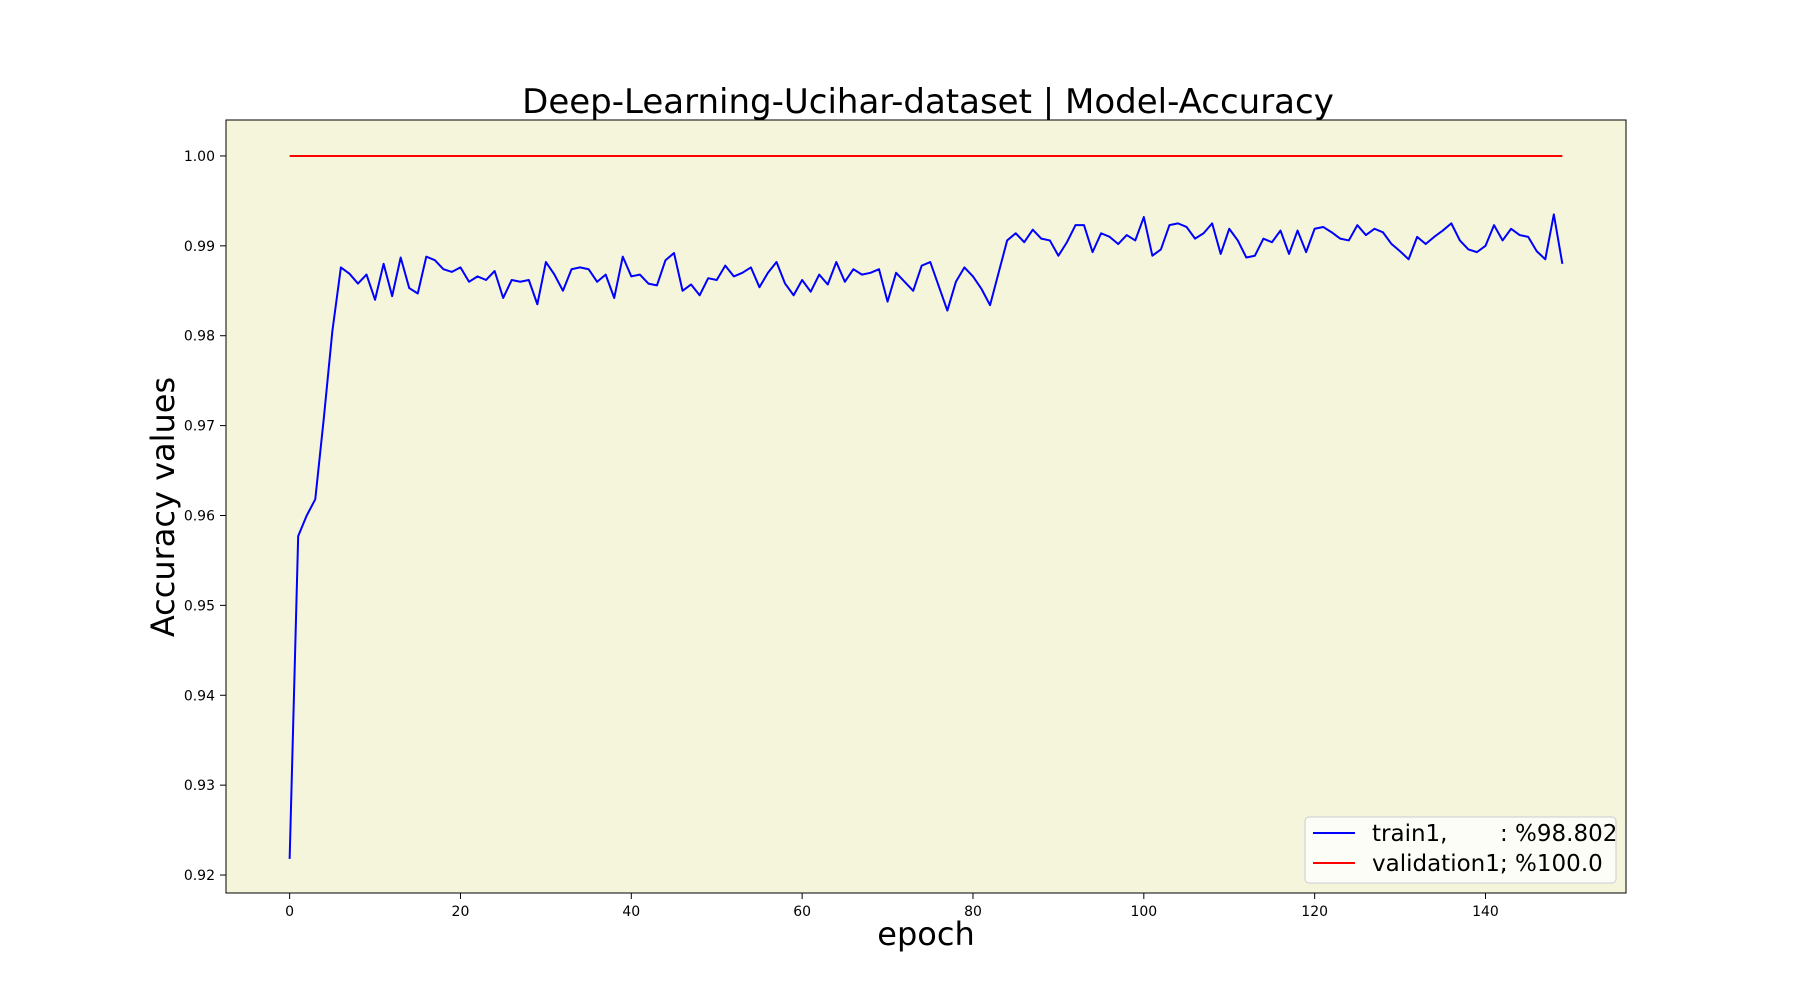 The height and width of the screenshot is (1000, 1800). Describe the element at coordinates (1409, 834) in the screenshot. I see `legend-label-train1: train1,` at that location.